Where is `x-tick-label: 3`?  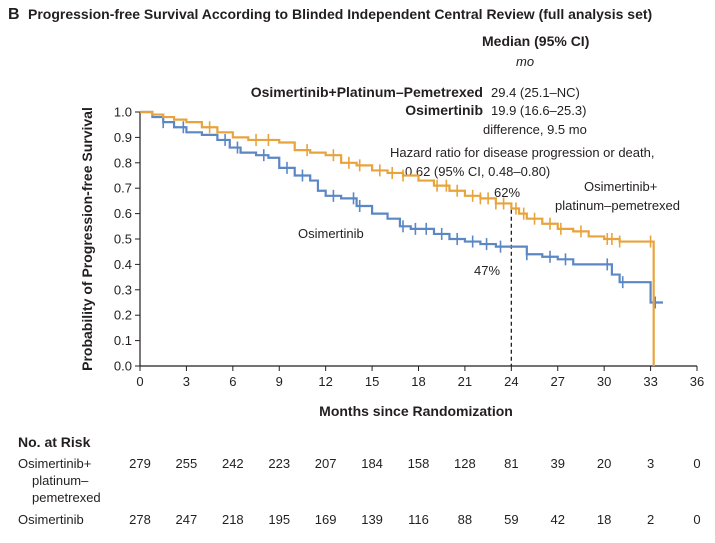 x-tick-label: 3 is located at coordinates (186, 381).